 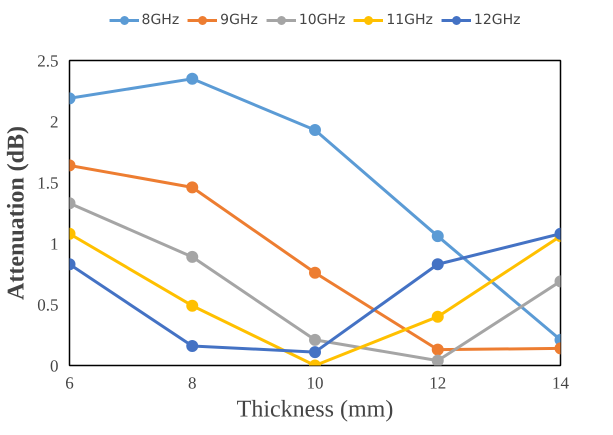 I want to click on legend-label: 9GHz, so click(x=239, y=20).